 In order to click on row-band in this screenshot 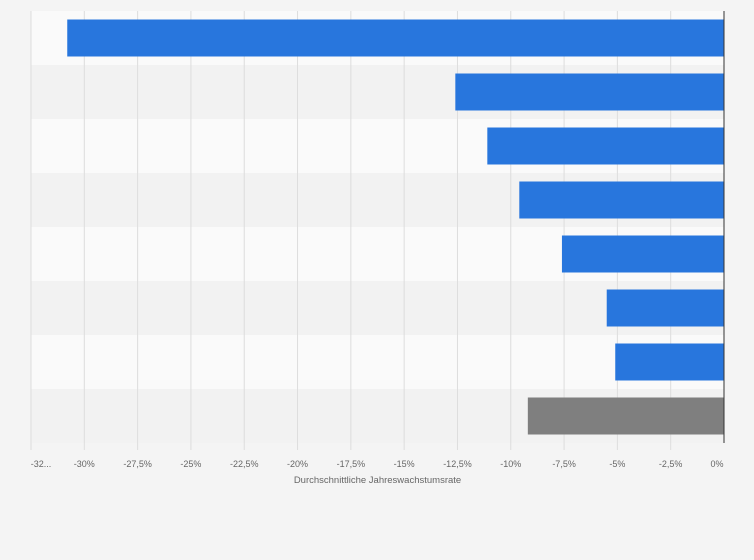, I will do `click(377, 362)`.